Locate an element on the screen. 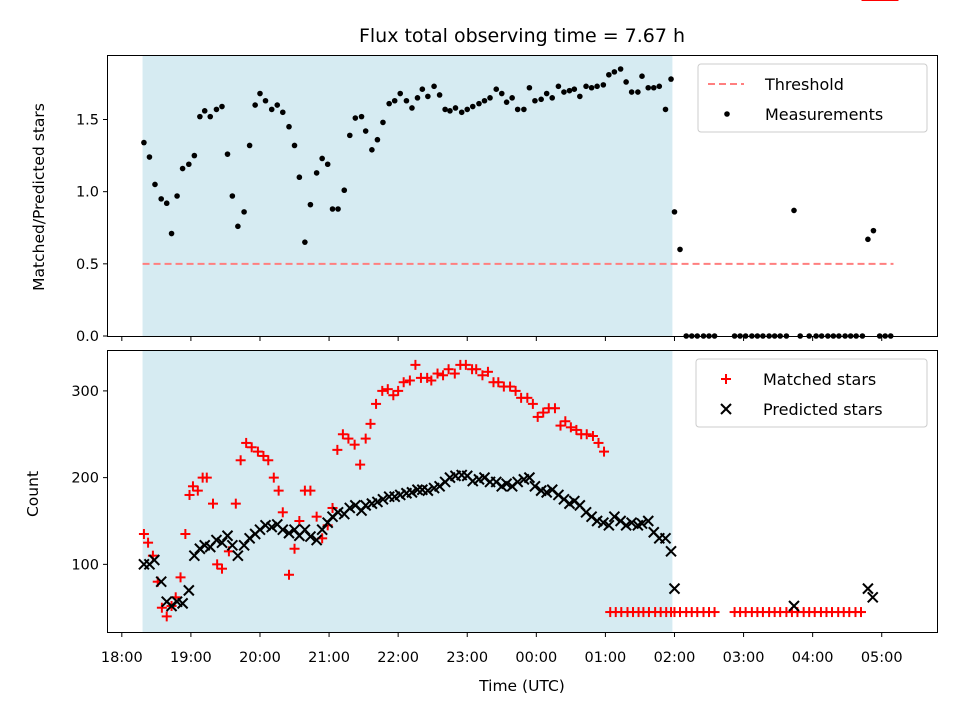 The image size is (960, 725). legend-predicted-swatch is located at coordinates (726, 409).